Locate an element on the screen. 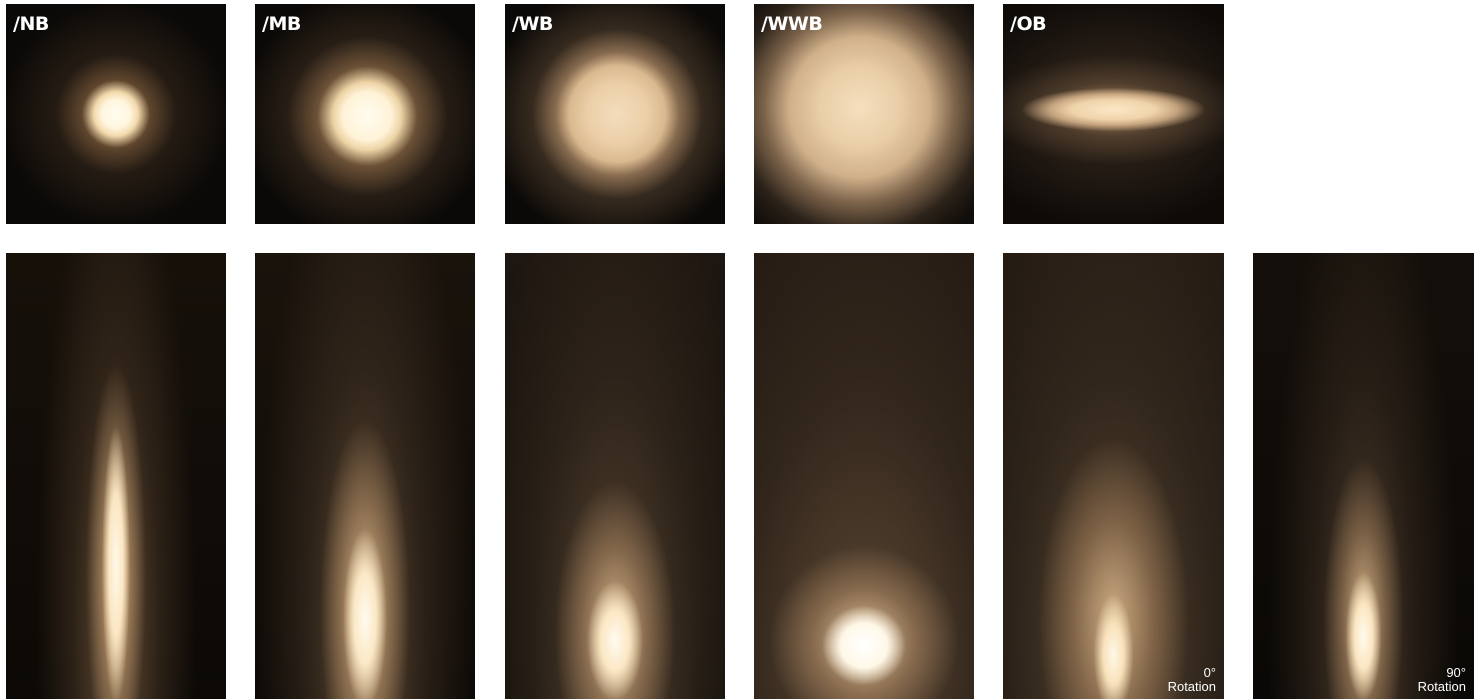 The width and height of the screenshot is (1482, 699). beam-label: /OB is located at coordinates (1028, 24).